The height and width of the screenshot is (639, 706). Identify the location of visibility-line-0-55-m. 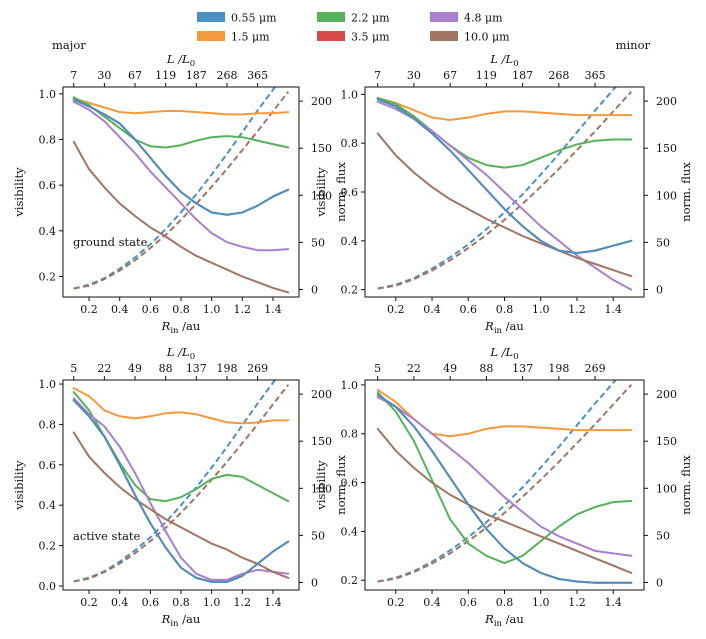
(504, 488).